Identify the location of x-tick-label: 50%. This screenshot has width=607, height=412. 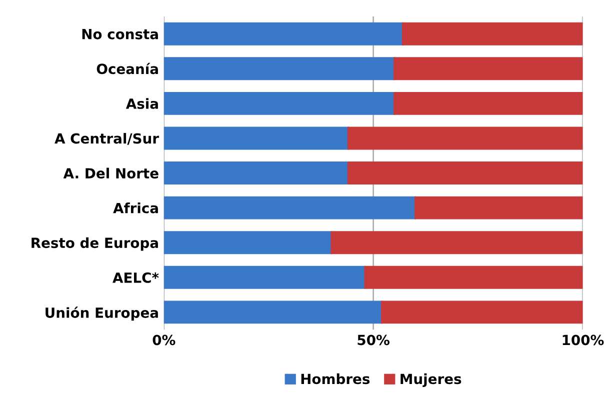
(374, 340).